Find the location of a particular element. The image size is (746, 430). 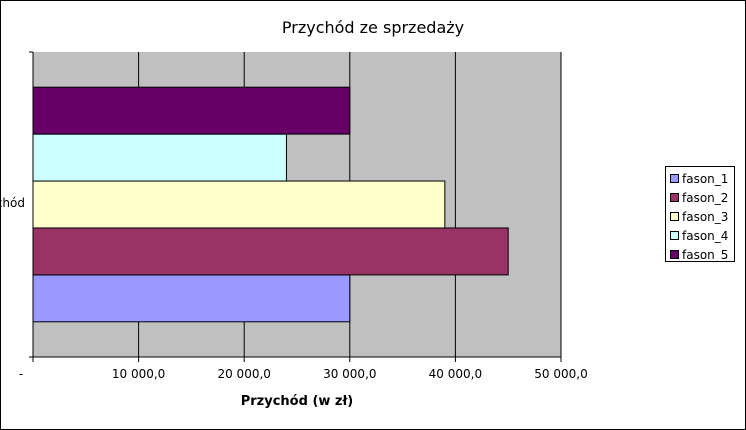

legend-item-fason_2: fason_2 is located at coordinates (702, 197).